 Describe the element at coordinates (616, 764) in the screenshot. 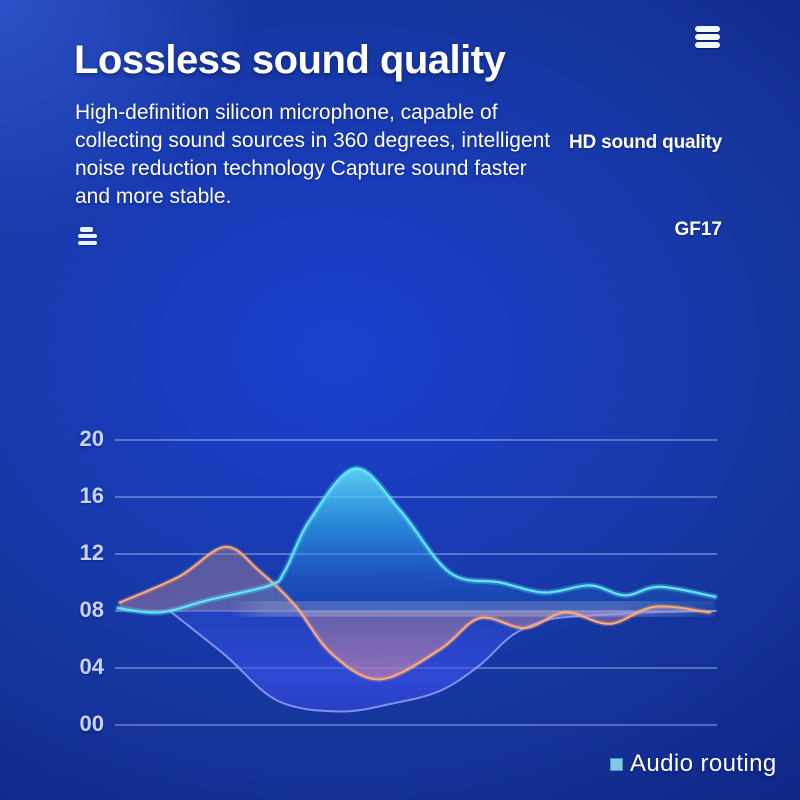

I see `legend-swatch-icon` at that location.